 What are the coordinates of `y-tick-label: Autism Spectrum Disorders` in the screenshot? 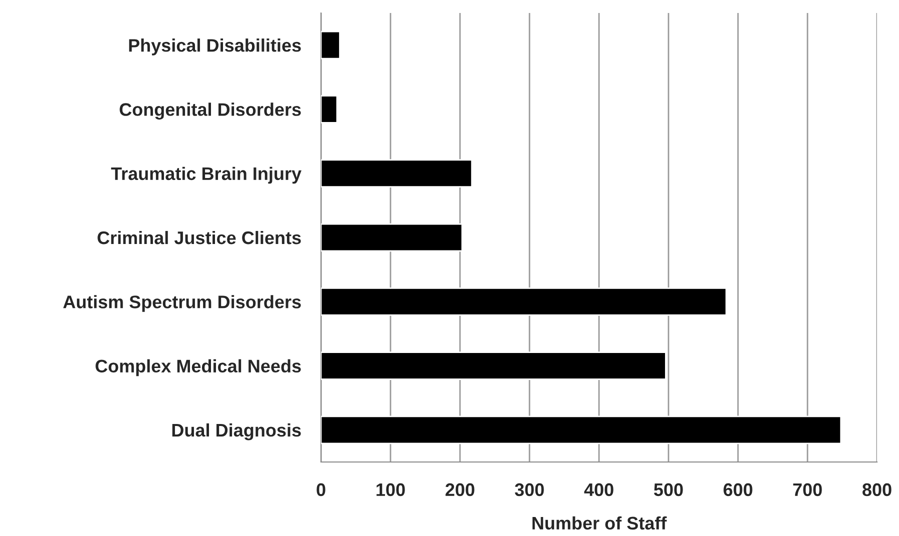 It's located at (182, 303).